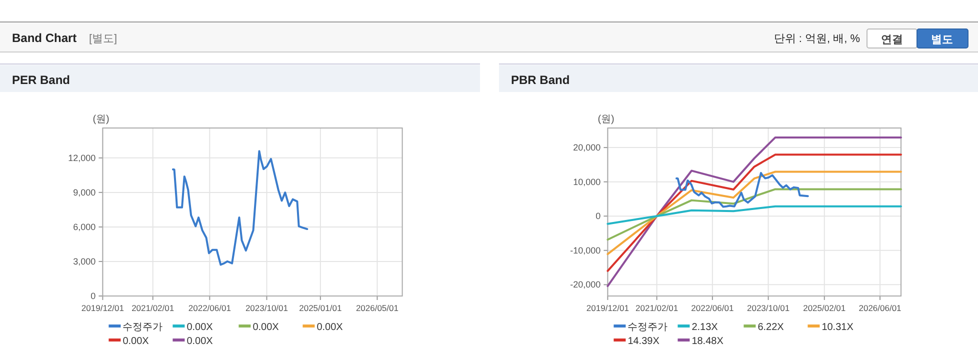  Describe the element at coordinates (817, 39) in the screenshot. I see `text: 단위 : 억원, 배, %` at that location.